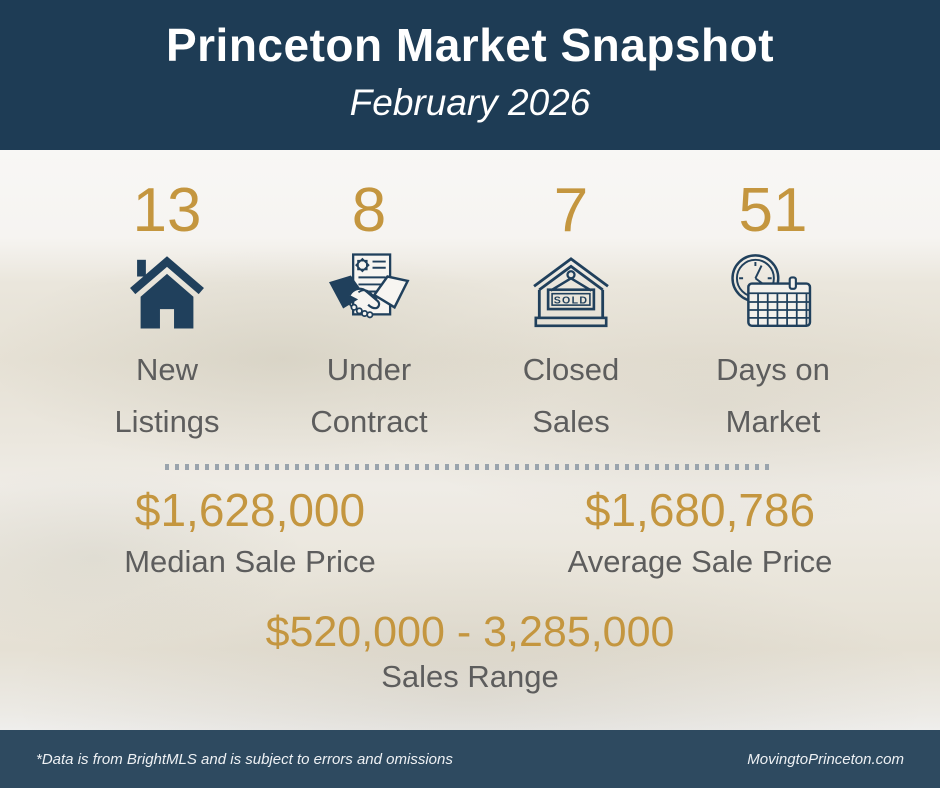 The width and height of the screenshot is (940, 788). What do you see at coordinates (571, 395) in the screenshot?
I see `closed-sales-label: Closed Sales` at bounding box center [571, 395].